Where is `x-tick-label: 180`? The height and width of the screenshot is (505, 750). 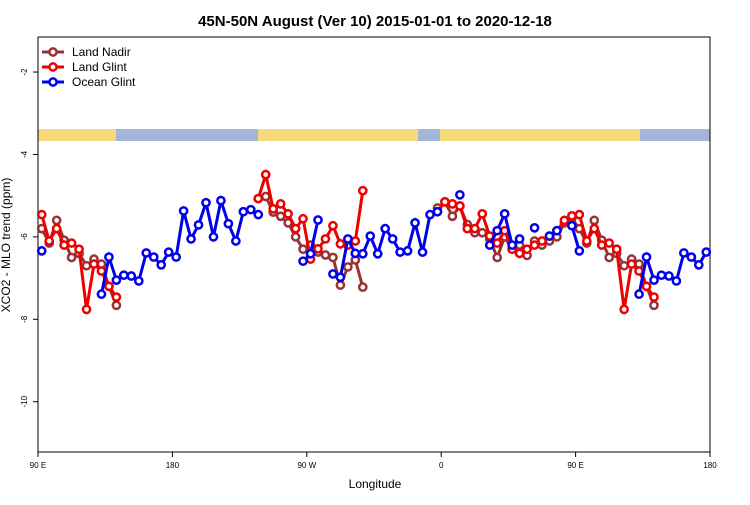 x-tick-label: 180 is located at coordinates (173, 465).